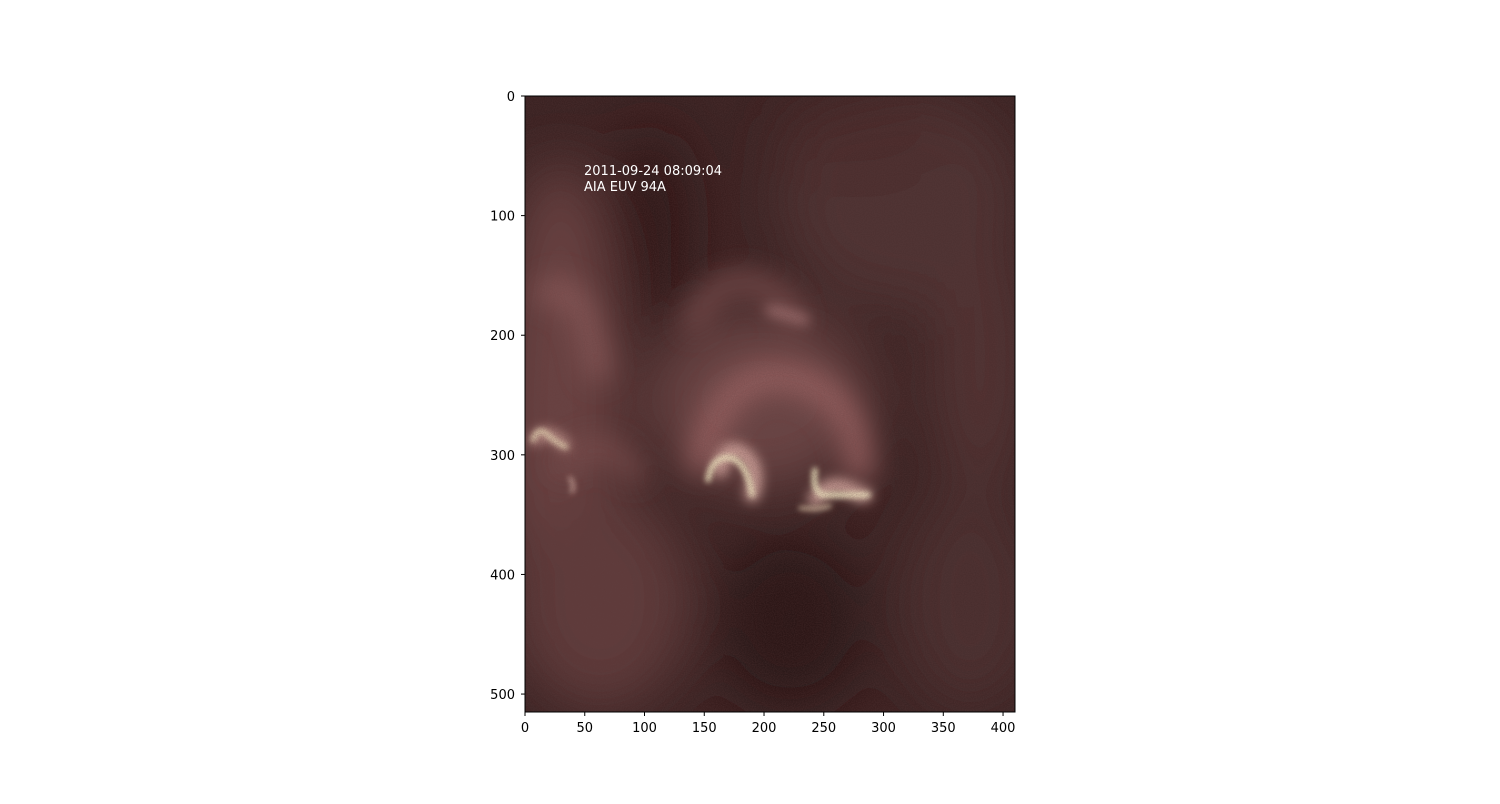 This screenshot has height=804, width=1500. Describe the element at coordinates (704, 728) in the screenshot. I see `x-tick-label: 150` at that location.